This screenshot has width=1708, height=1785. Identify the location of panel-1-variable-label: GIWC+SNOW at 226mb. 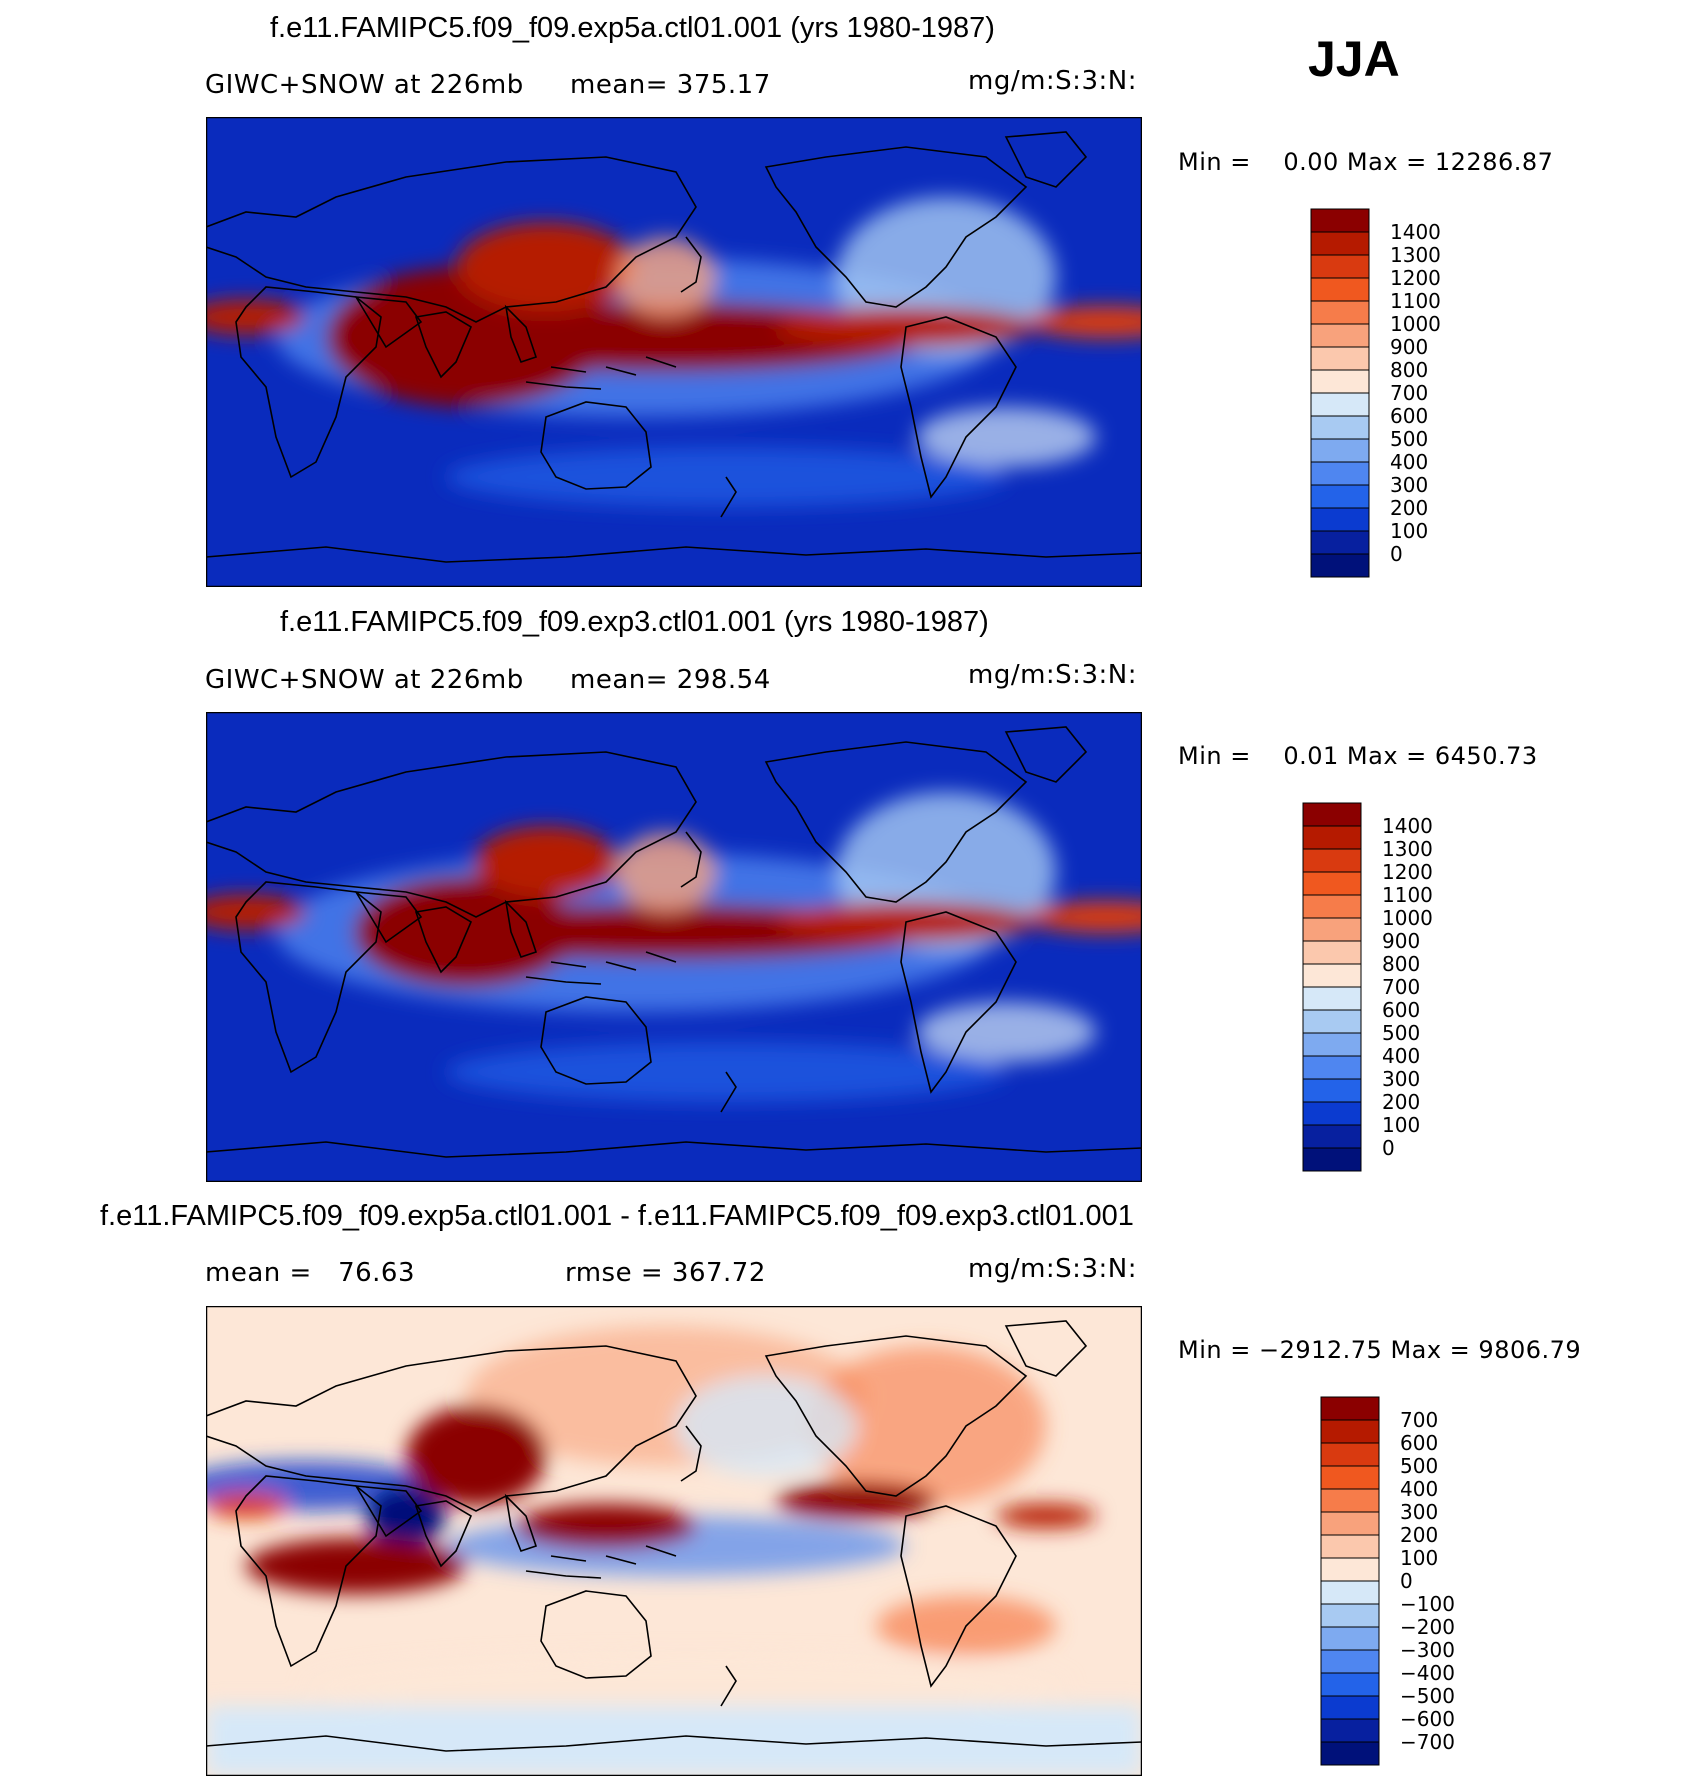
(364, 85).